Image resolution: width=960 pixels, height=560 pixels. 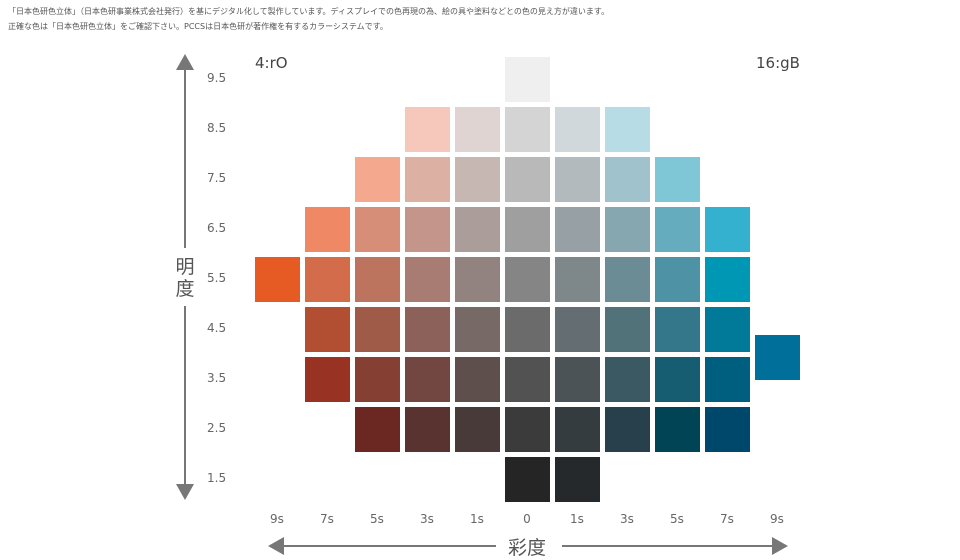 What do you see at coordinates (217, 228) in the screenshot?
I see `lightness-tick-label: 6.5` at bounding box center [217, 228].